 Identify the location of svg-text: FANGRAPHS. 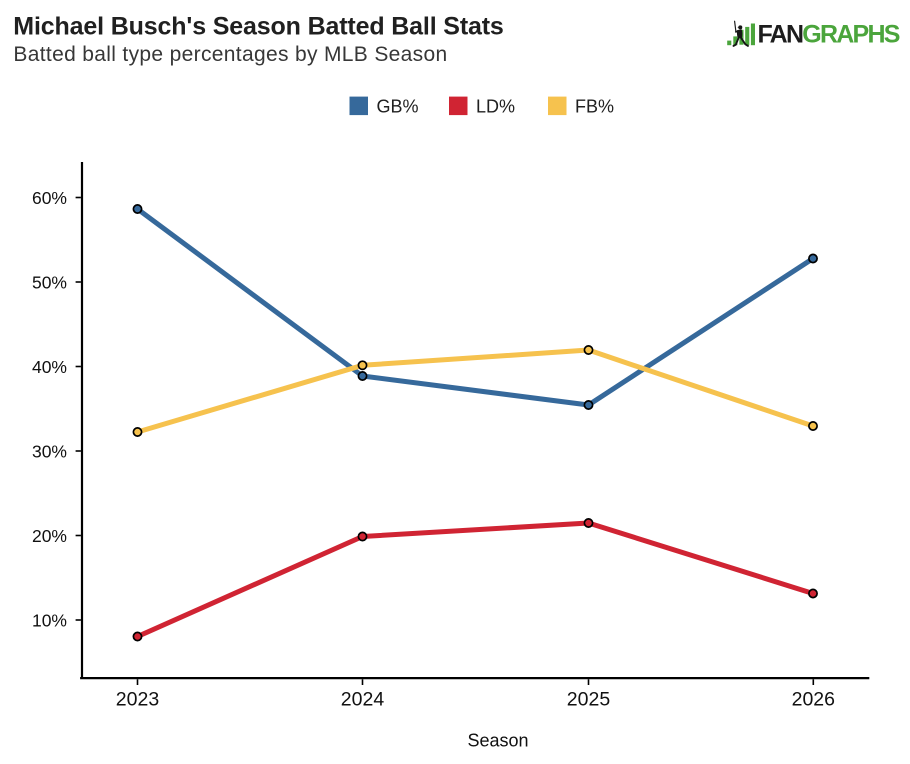
(829, 34).